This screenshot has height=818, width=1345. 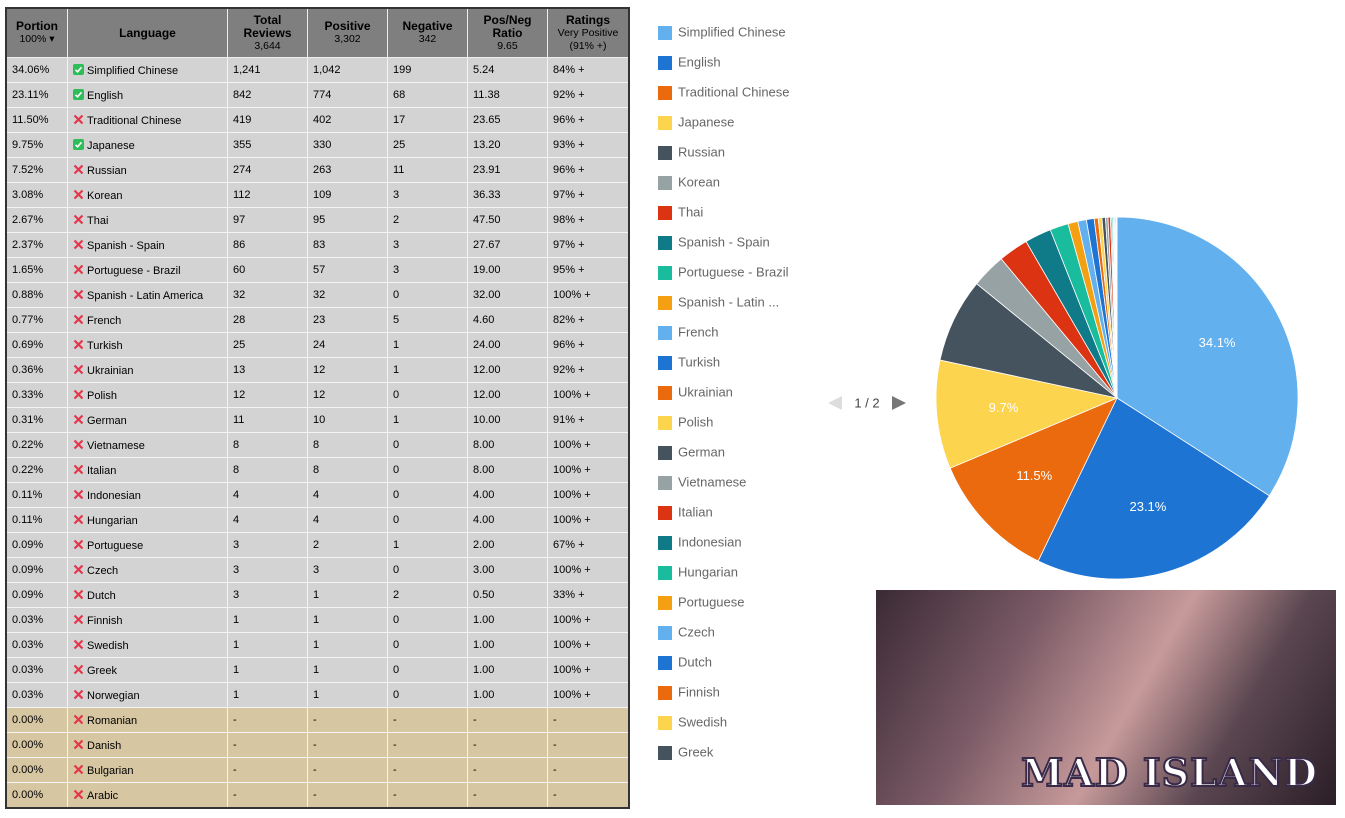 I want to click on legend-label: Indonesian, so click(x=710, y=541).